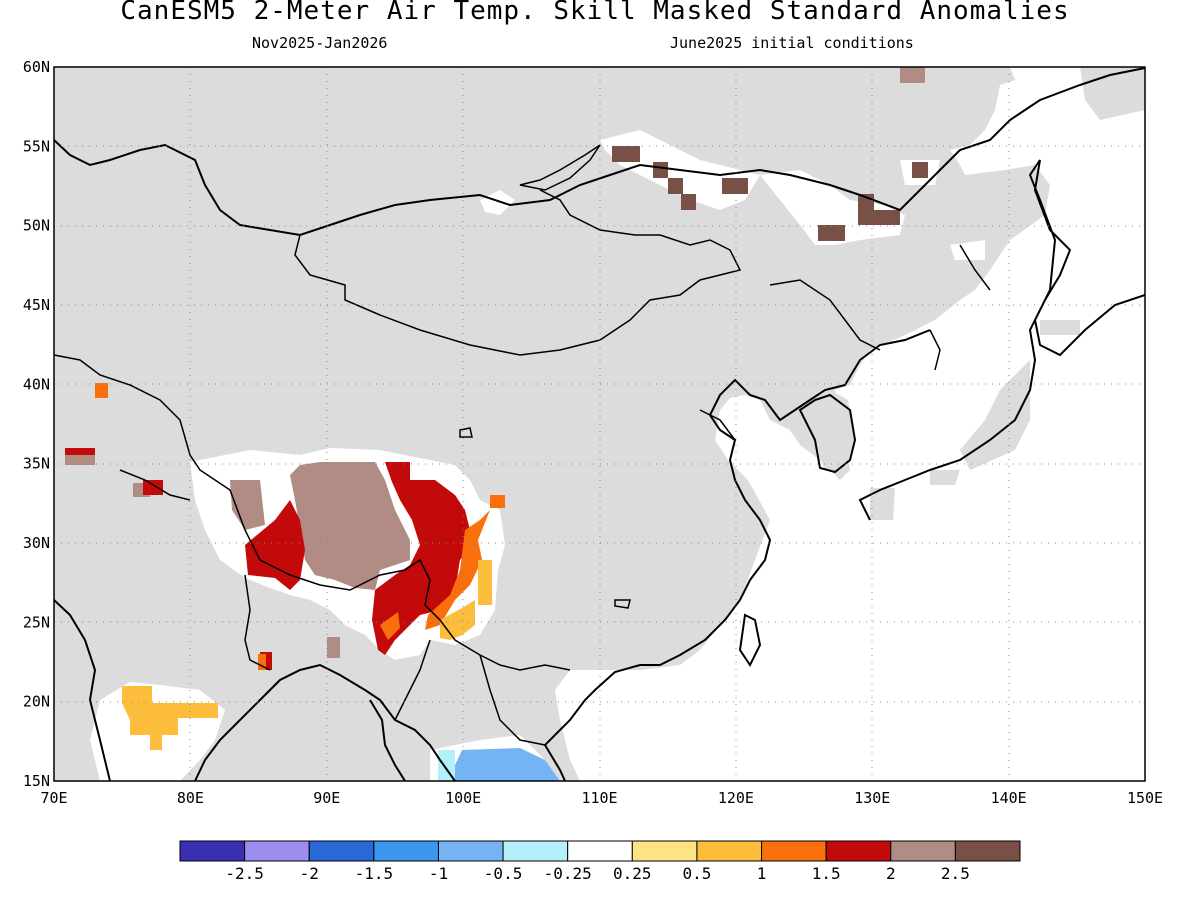 This screenshot has height=900, width=1200. Describe the element at coordinates (244, 873) in the screenshot. I see `colorbar-label: -2.5` at that location.